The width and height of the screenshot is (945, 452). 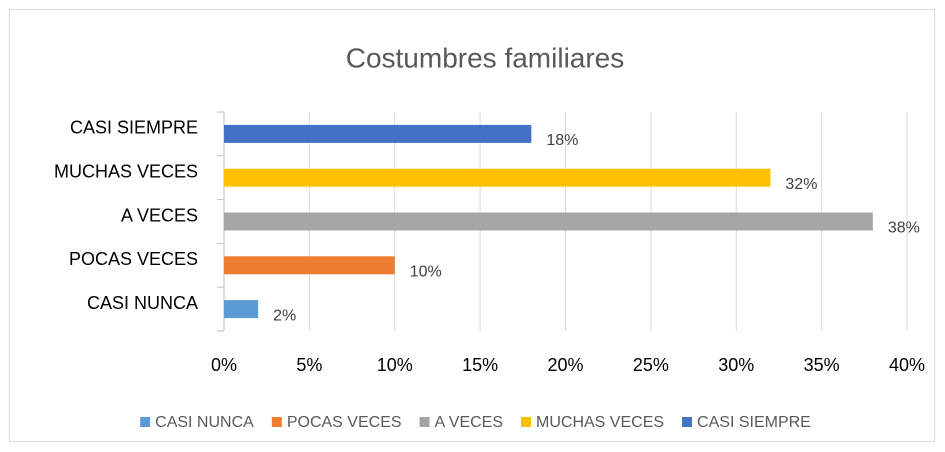 I want to click on x-tick-label: 35%, so click(x=822, y=365).